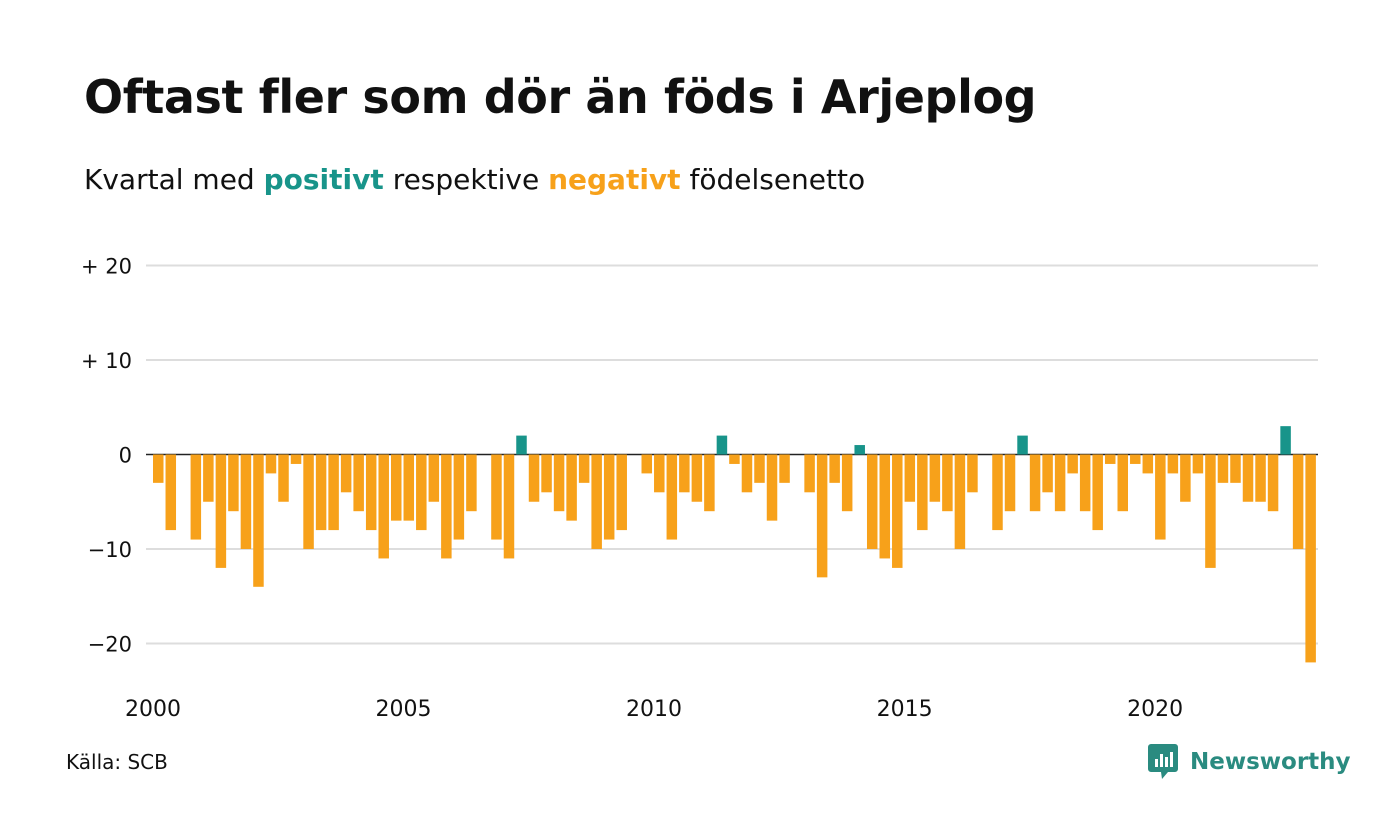  Describe the element at coordinates (106, 267) in the screenshot. I see `y-tick-label: + 20` at that location.